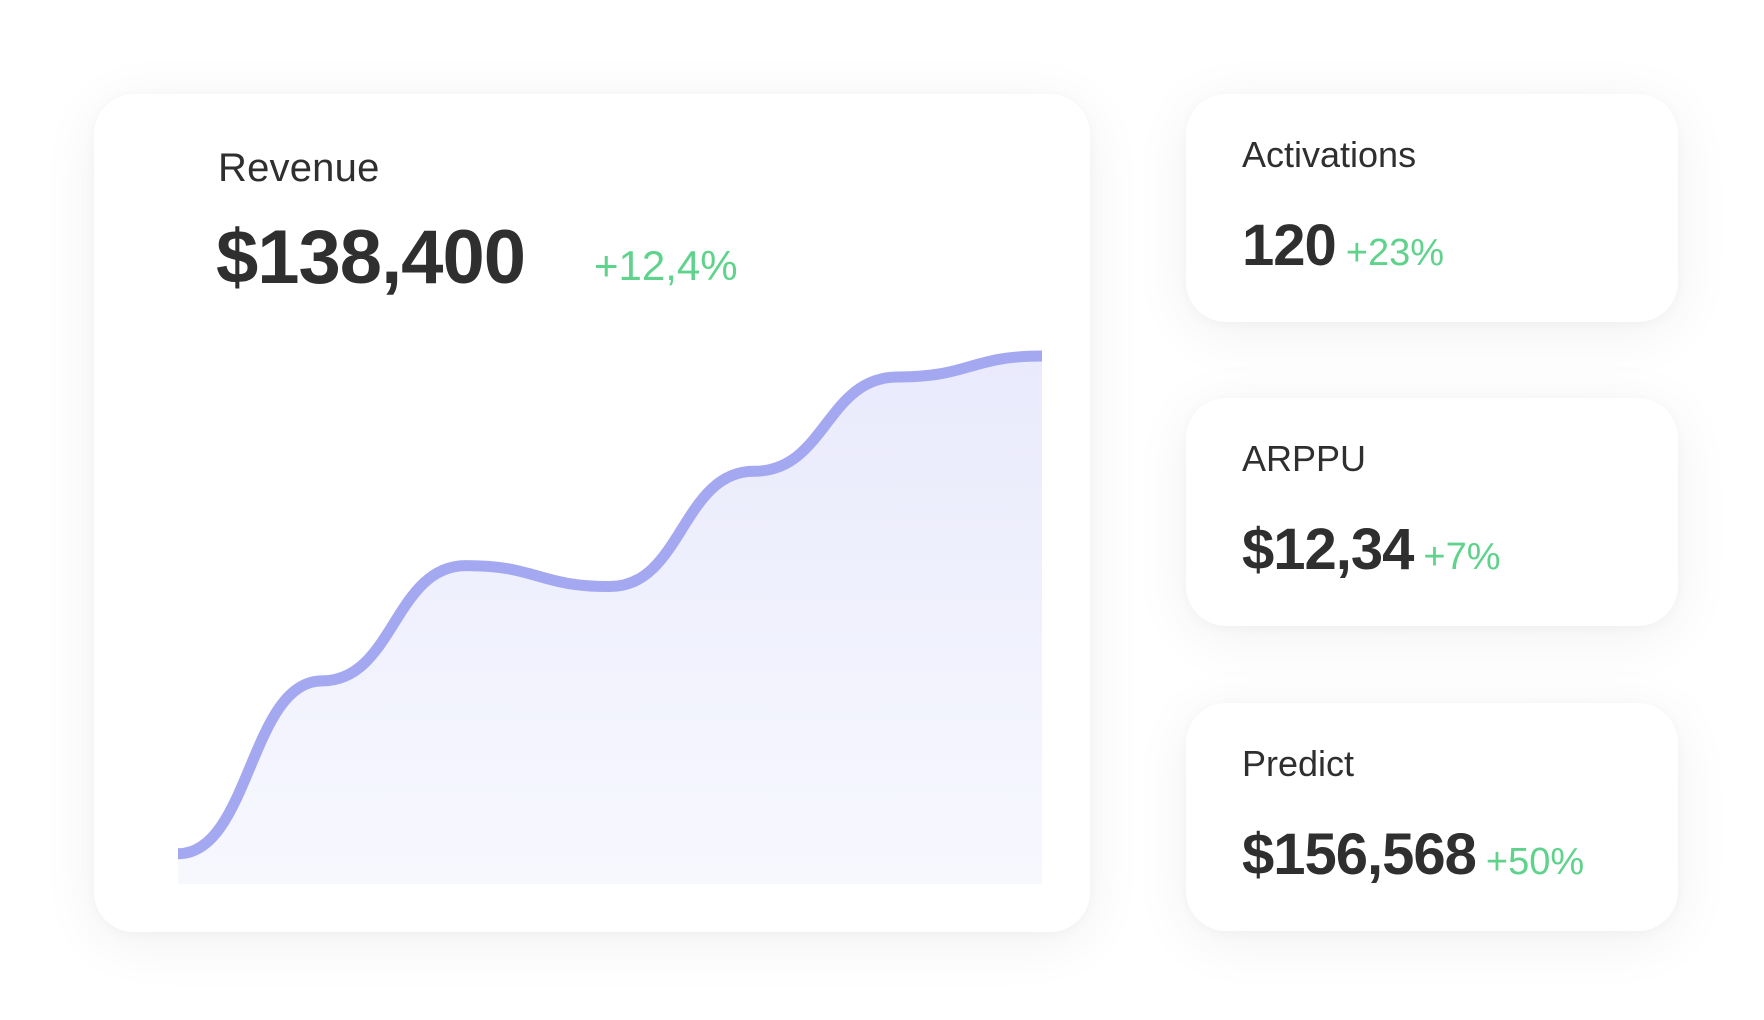 This screenshot has height=1020, width=1764. Describe the element at coordinates (1432, 208) in the screenshot. I see `activations-card: Activations 120 +23%` at that location.